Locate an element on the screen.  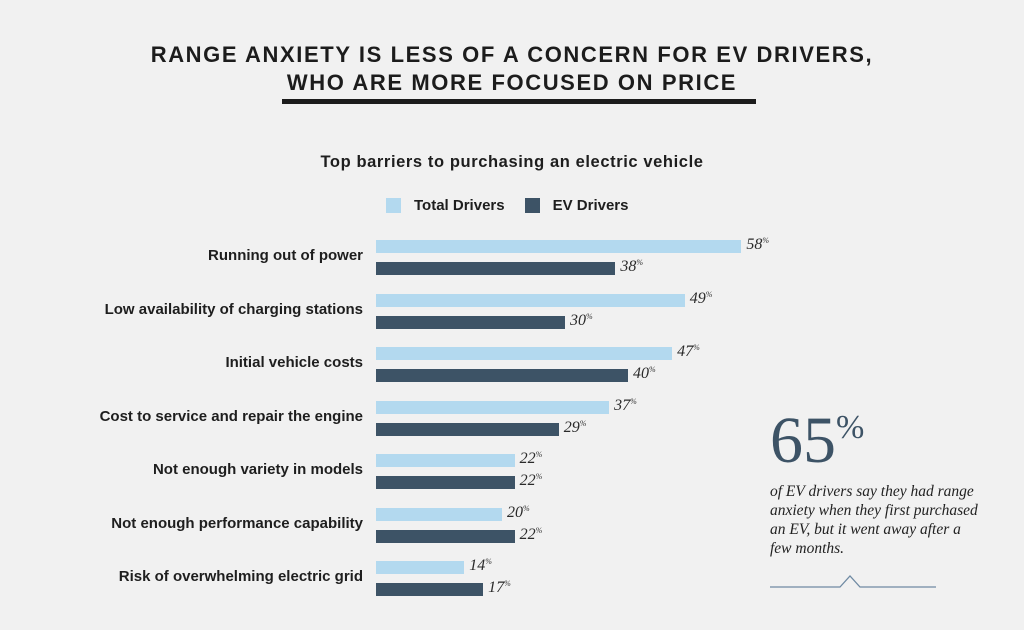
data-label-value: 30 is located at coordinates (578, 320).